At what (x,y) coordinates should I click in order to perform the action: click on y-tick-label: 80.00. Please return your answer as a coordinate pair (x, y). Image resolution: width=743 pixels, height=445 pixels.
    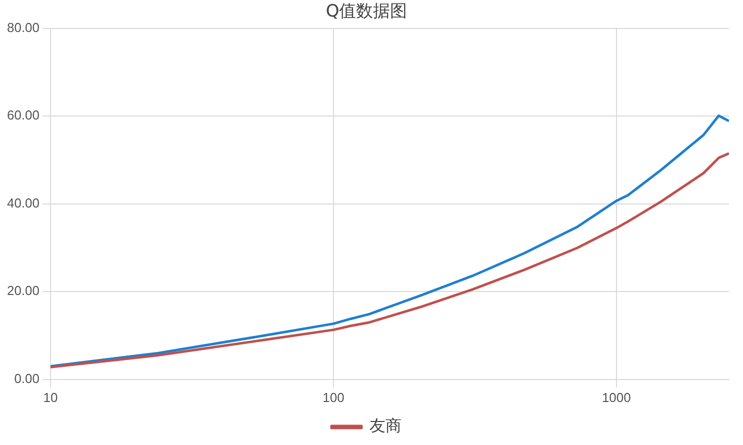
    Looking at the image, I should click on (23, 27).